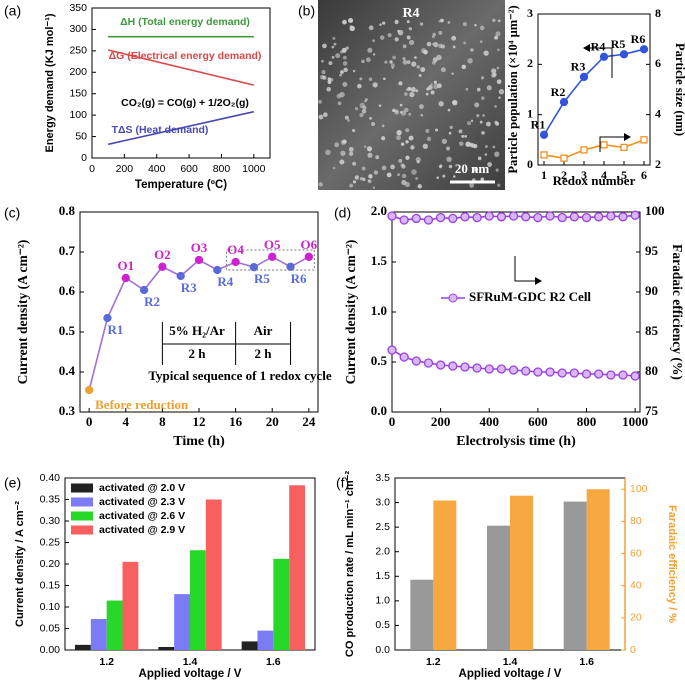 The height and width of the screenshot is (685, 685). What do you see at coordinates (350, 564) in the screenshot?
I see `y-axis-label: CO production rate / mL min⁻¹ cm⁻²` at bounding box center [350, 564].